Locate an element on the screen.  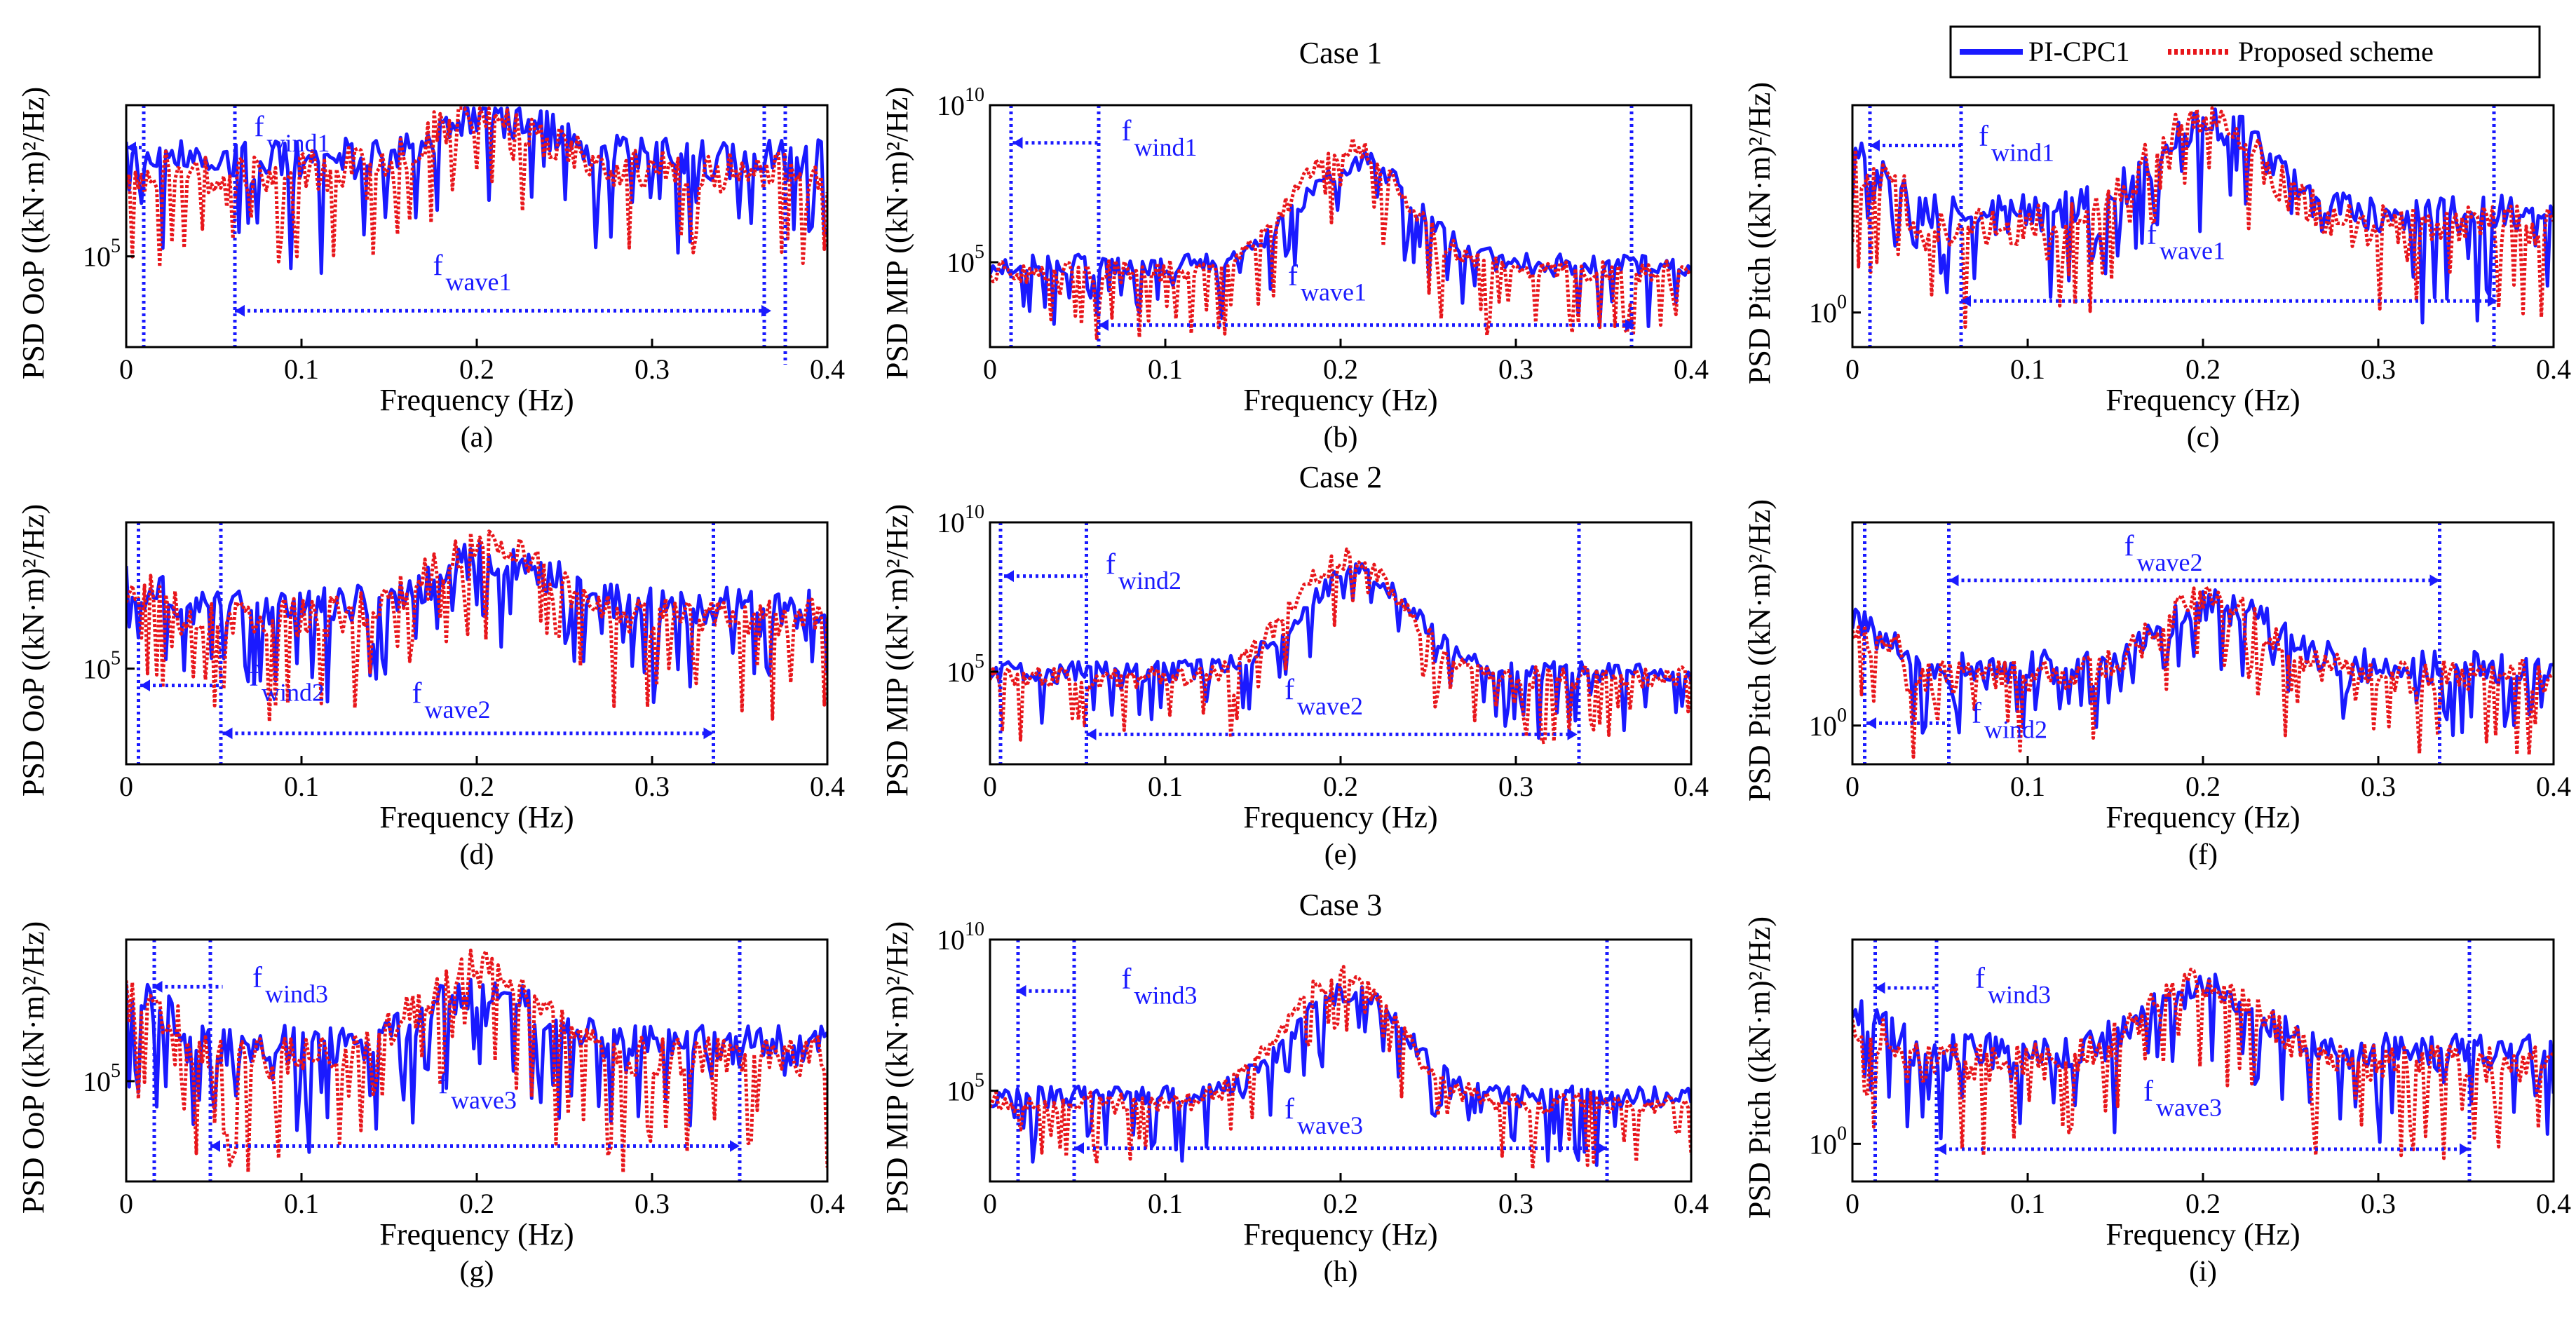
band-label-wind1: f wind1 is located at coordinates (292, 134).